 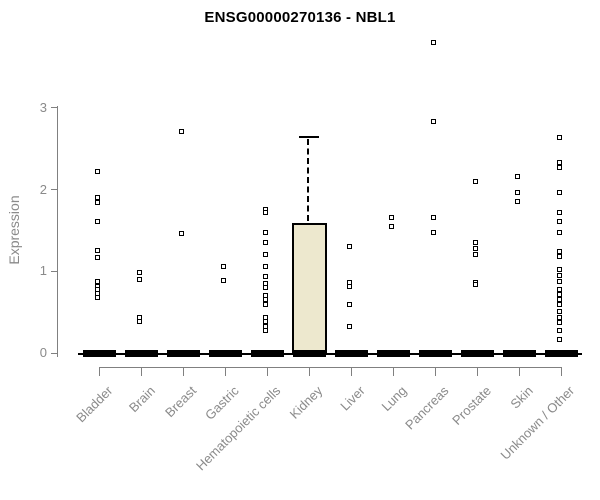 What do you see at coordinates (306, 402) in the screenshot?
I see `x-tick-label: Kidney` at bounding box center [306, 402].